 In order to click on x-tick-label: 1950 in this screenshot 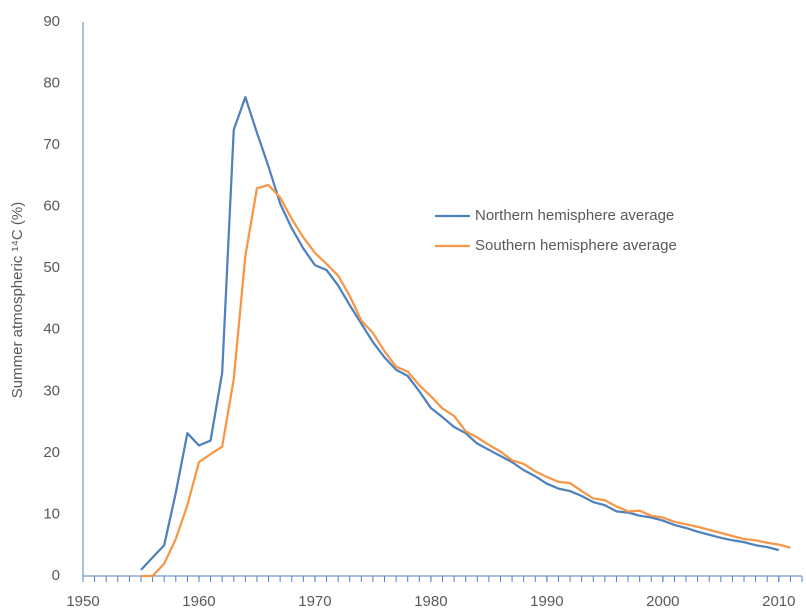, I will do `click(82, 601)`.